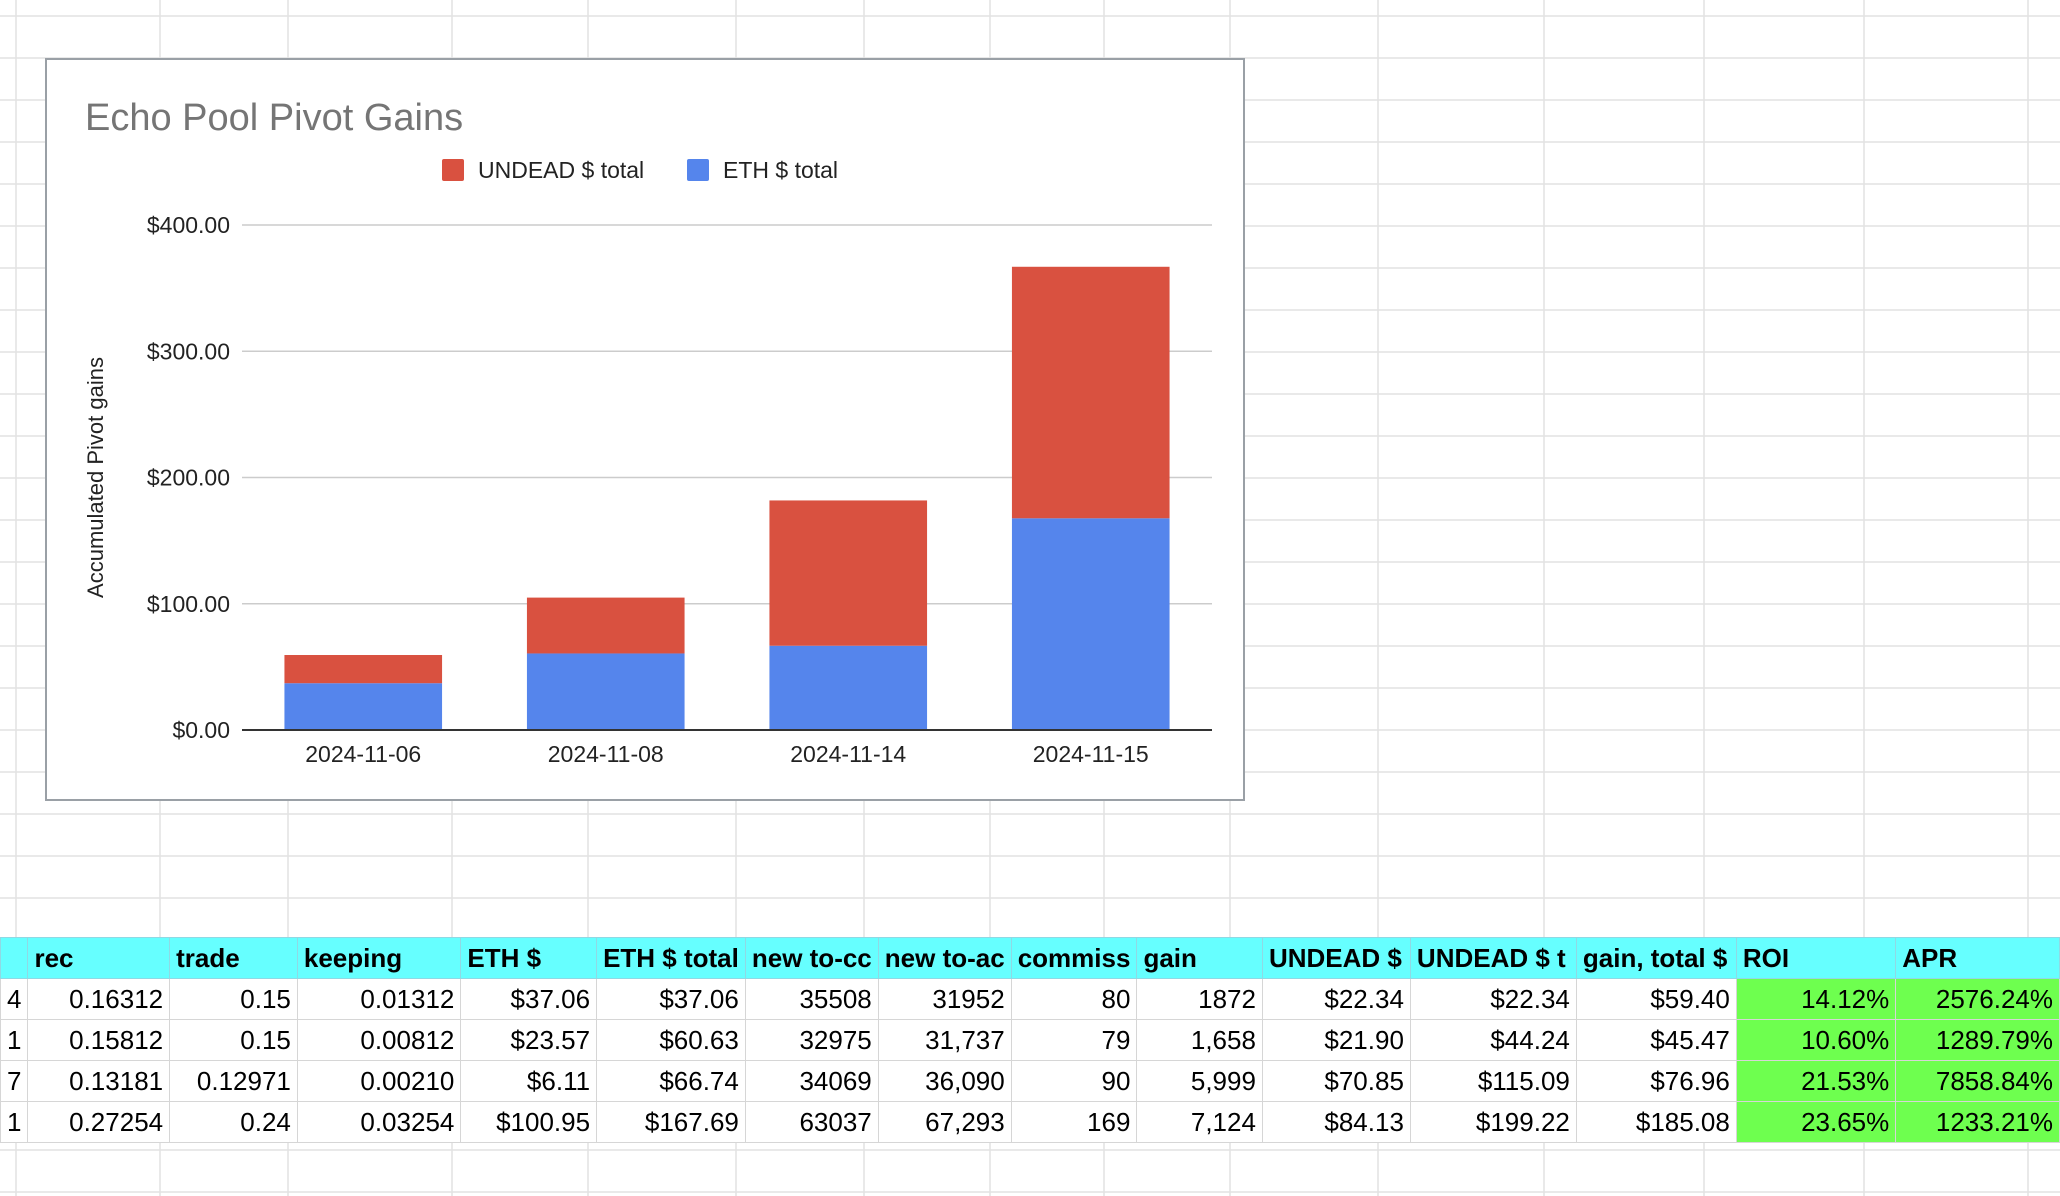 This screenshot has width=2060, height=1196. I want to click on header-cell: ETH $, so click(529, 958).